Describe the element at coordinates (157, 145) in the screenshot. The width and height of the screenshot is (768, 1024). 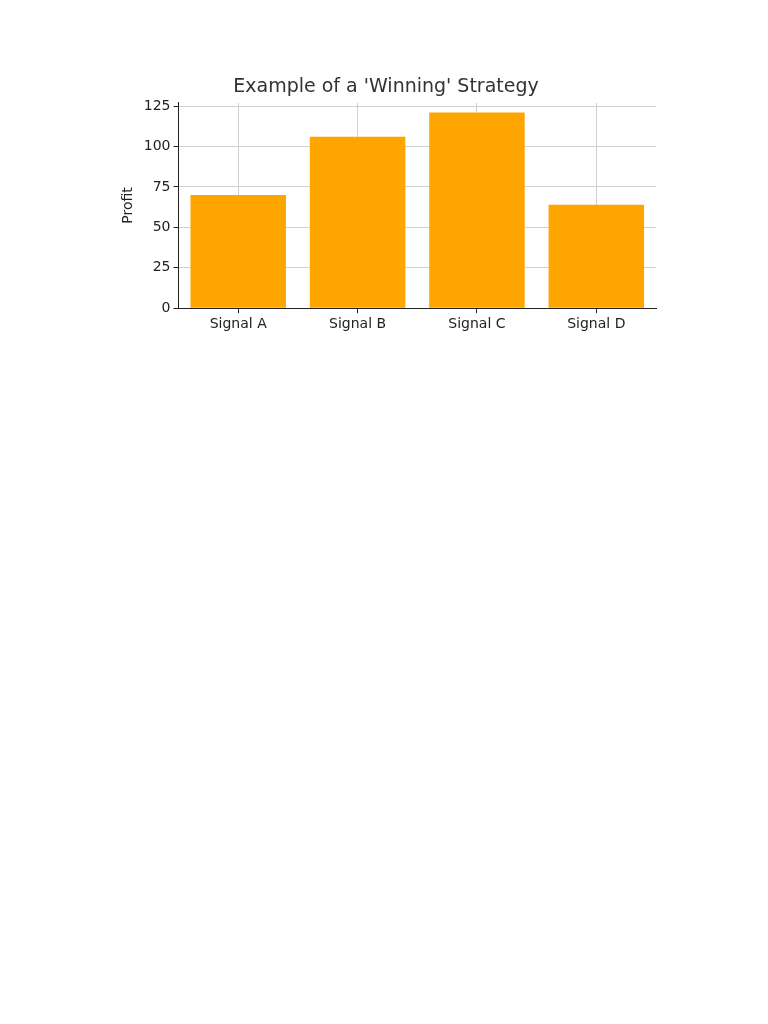
I see `y-tick-label: 100` at that location.